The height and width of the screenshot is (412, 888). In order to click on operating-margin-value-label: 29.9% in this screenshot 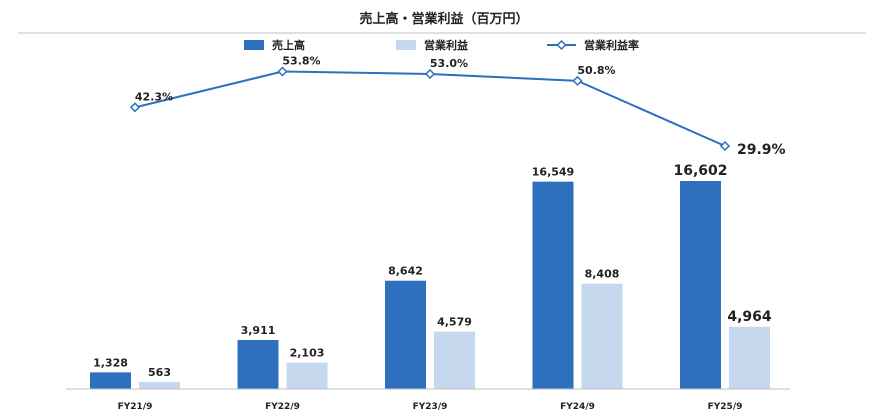, I will do `click(761, 150)`.